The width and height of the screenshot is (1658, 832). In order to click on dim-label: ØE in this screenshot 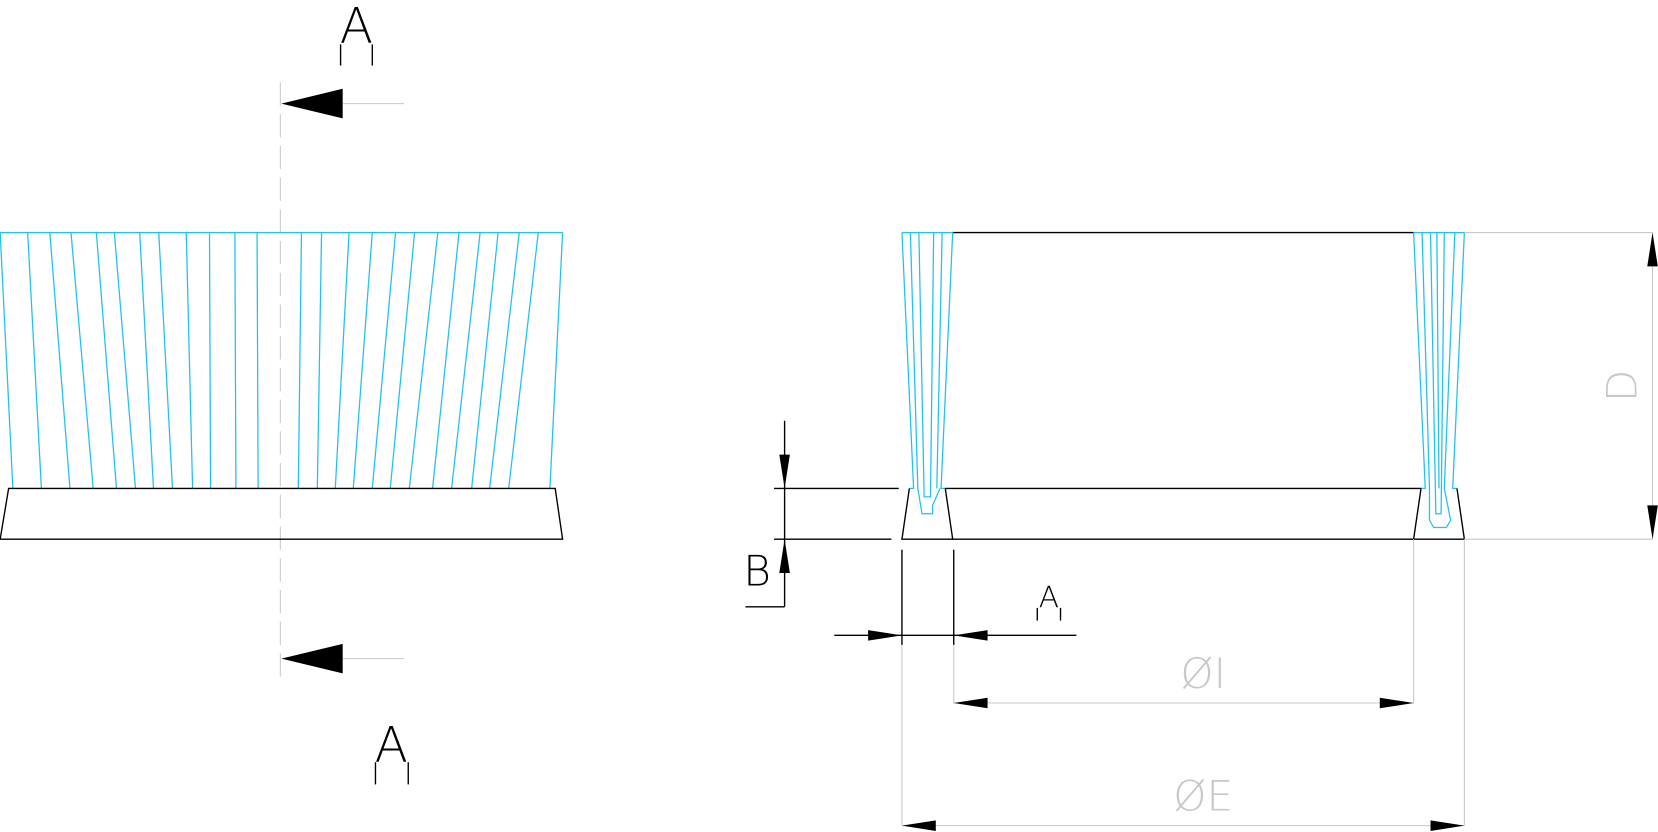, I will do `click(1203, 796)`.